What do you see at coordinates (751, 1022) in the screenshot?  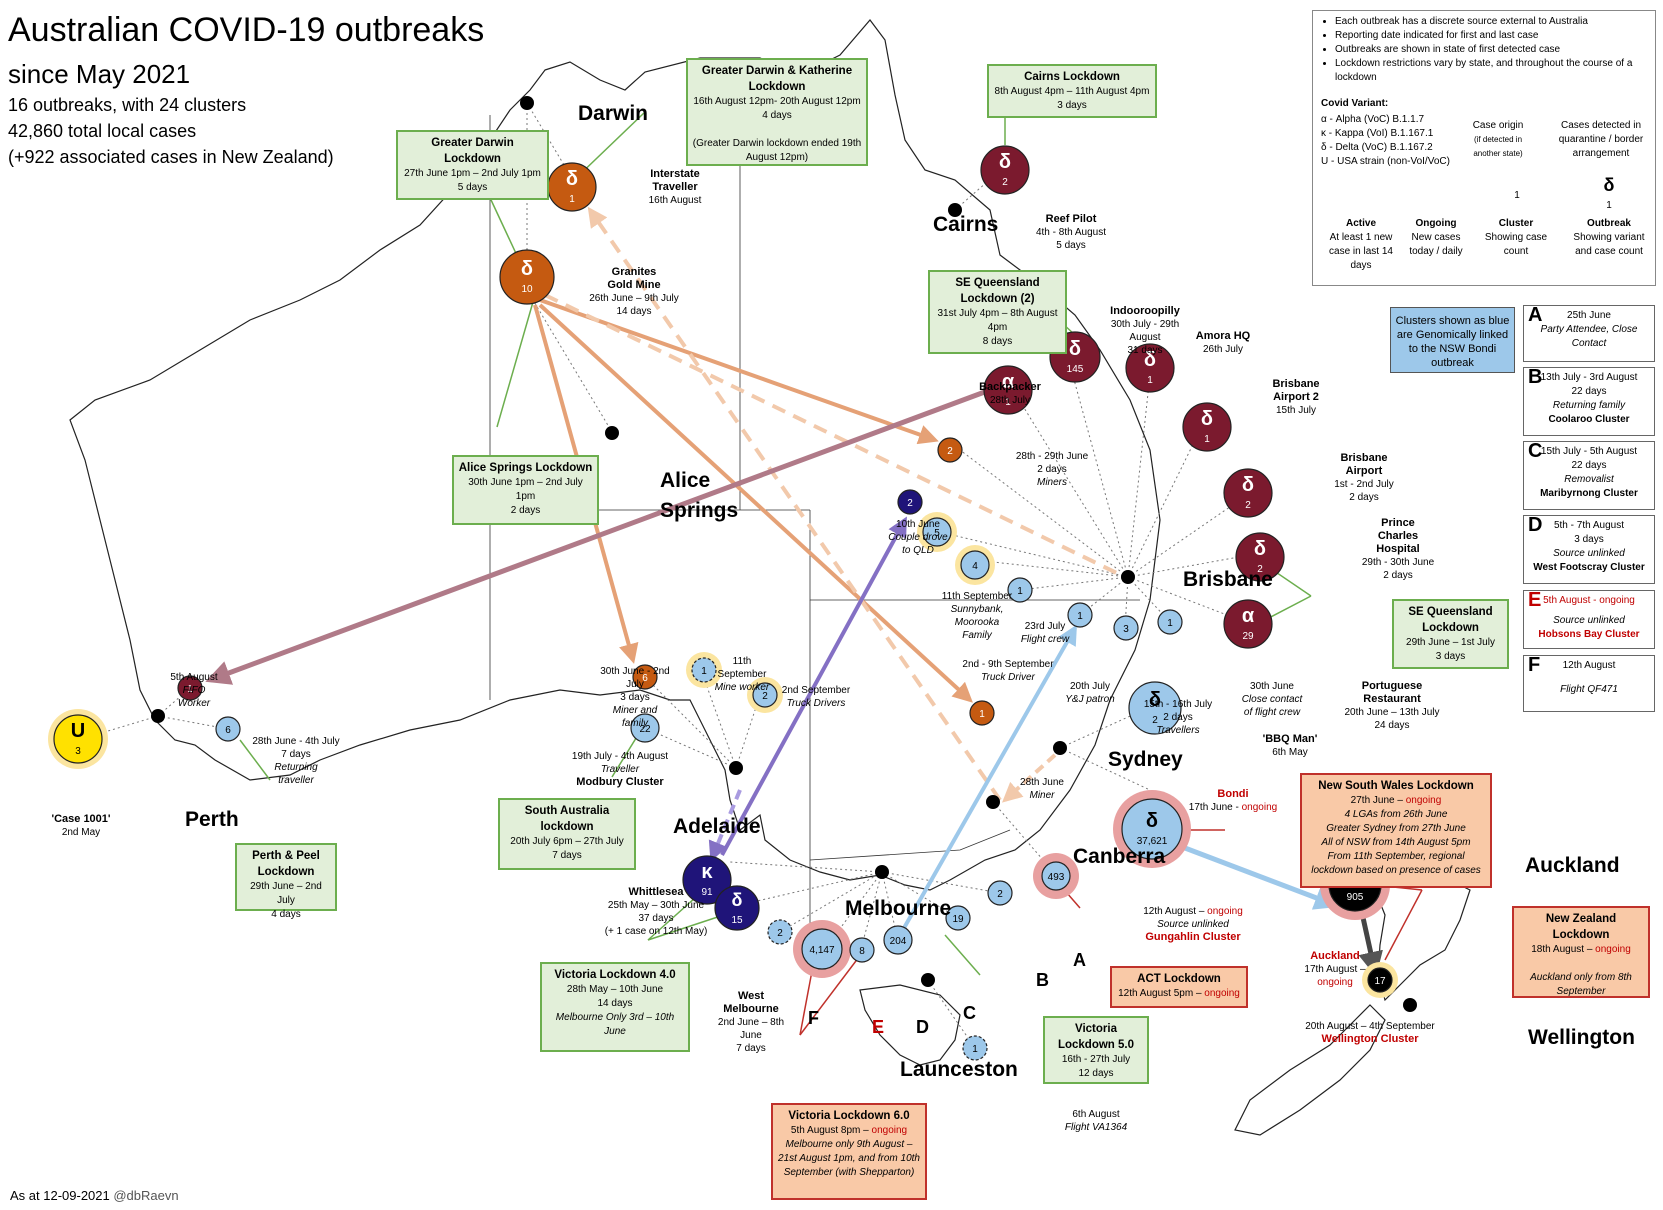 I see `label-west-melbourne: West Melbourne 2nd June – 8th June 7 days` at bounding box center [751, 1022].